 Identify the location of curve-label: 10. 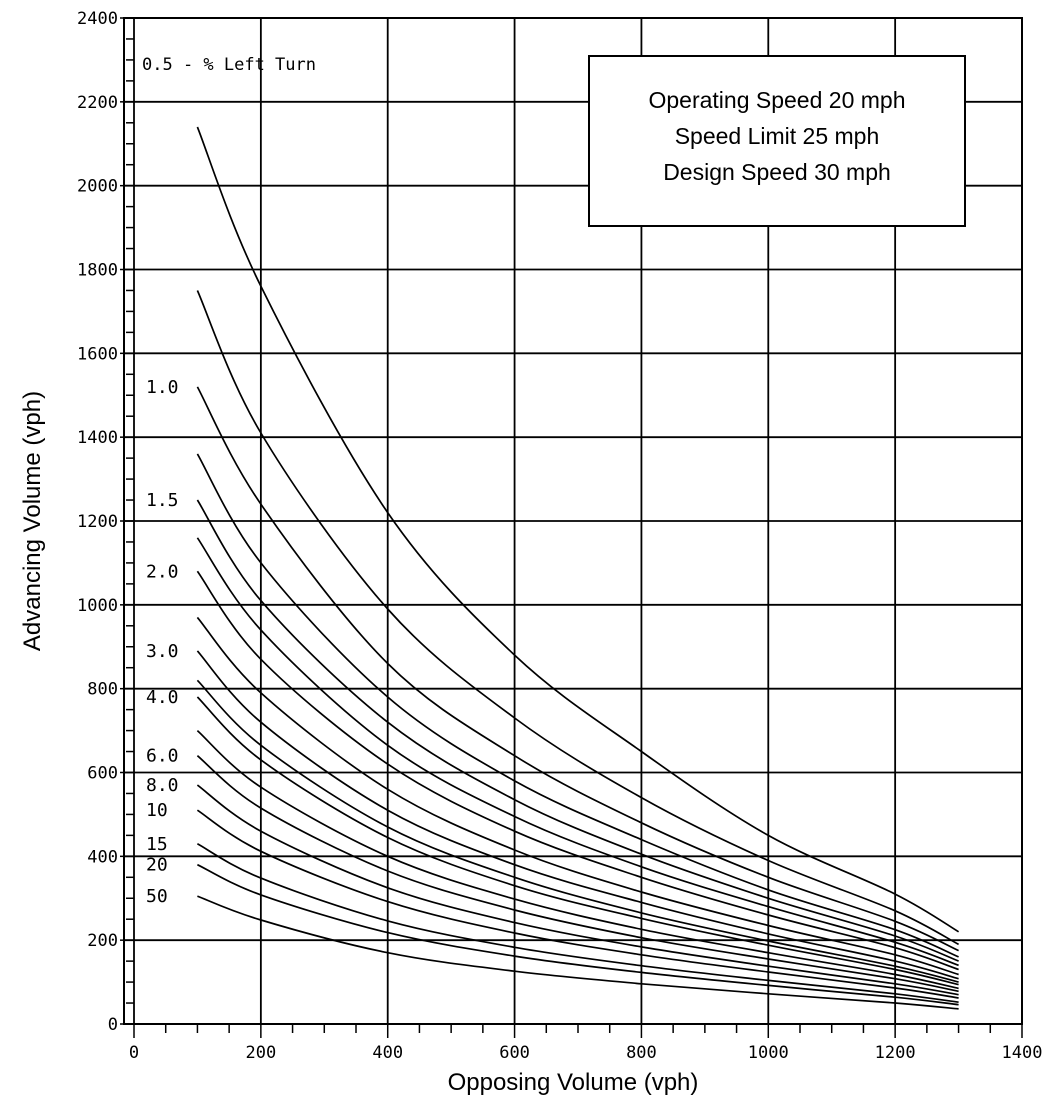
(157, 810).